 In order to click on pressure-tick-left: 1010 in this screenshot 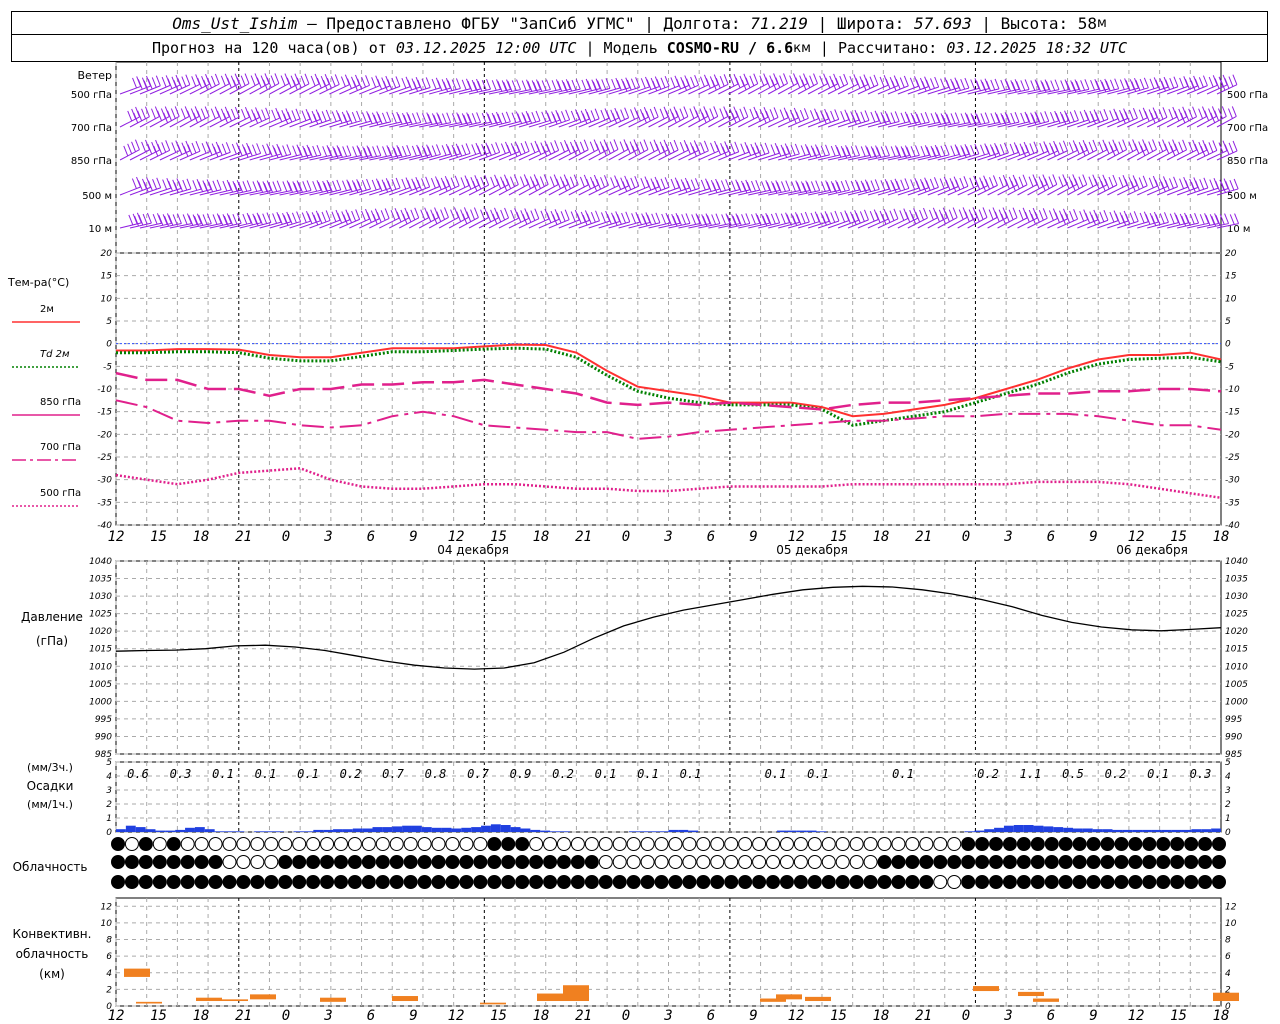, I will do `click(100, 667)`.